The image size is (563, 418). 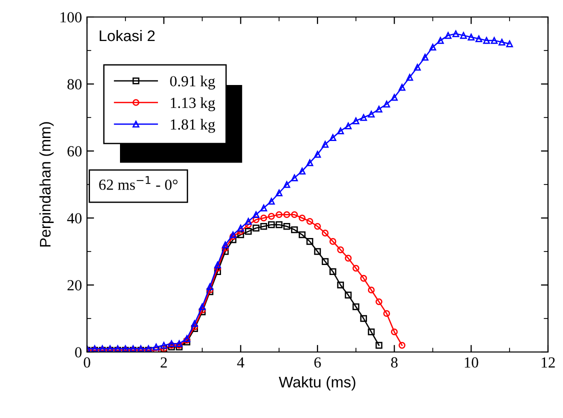 I want to click on y-tick-label: 40, so click(x=74, y=218).